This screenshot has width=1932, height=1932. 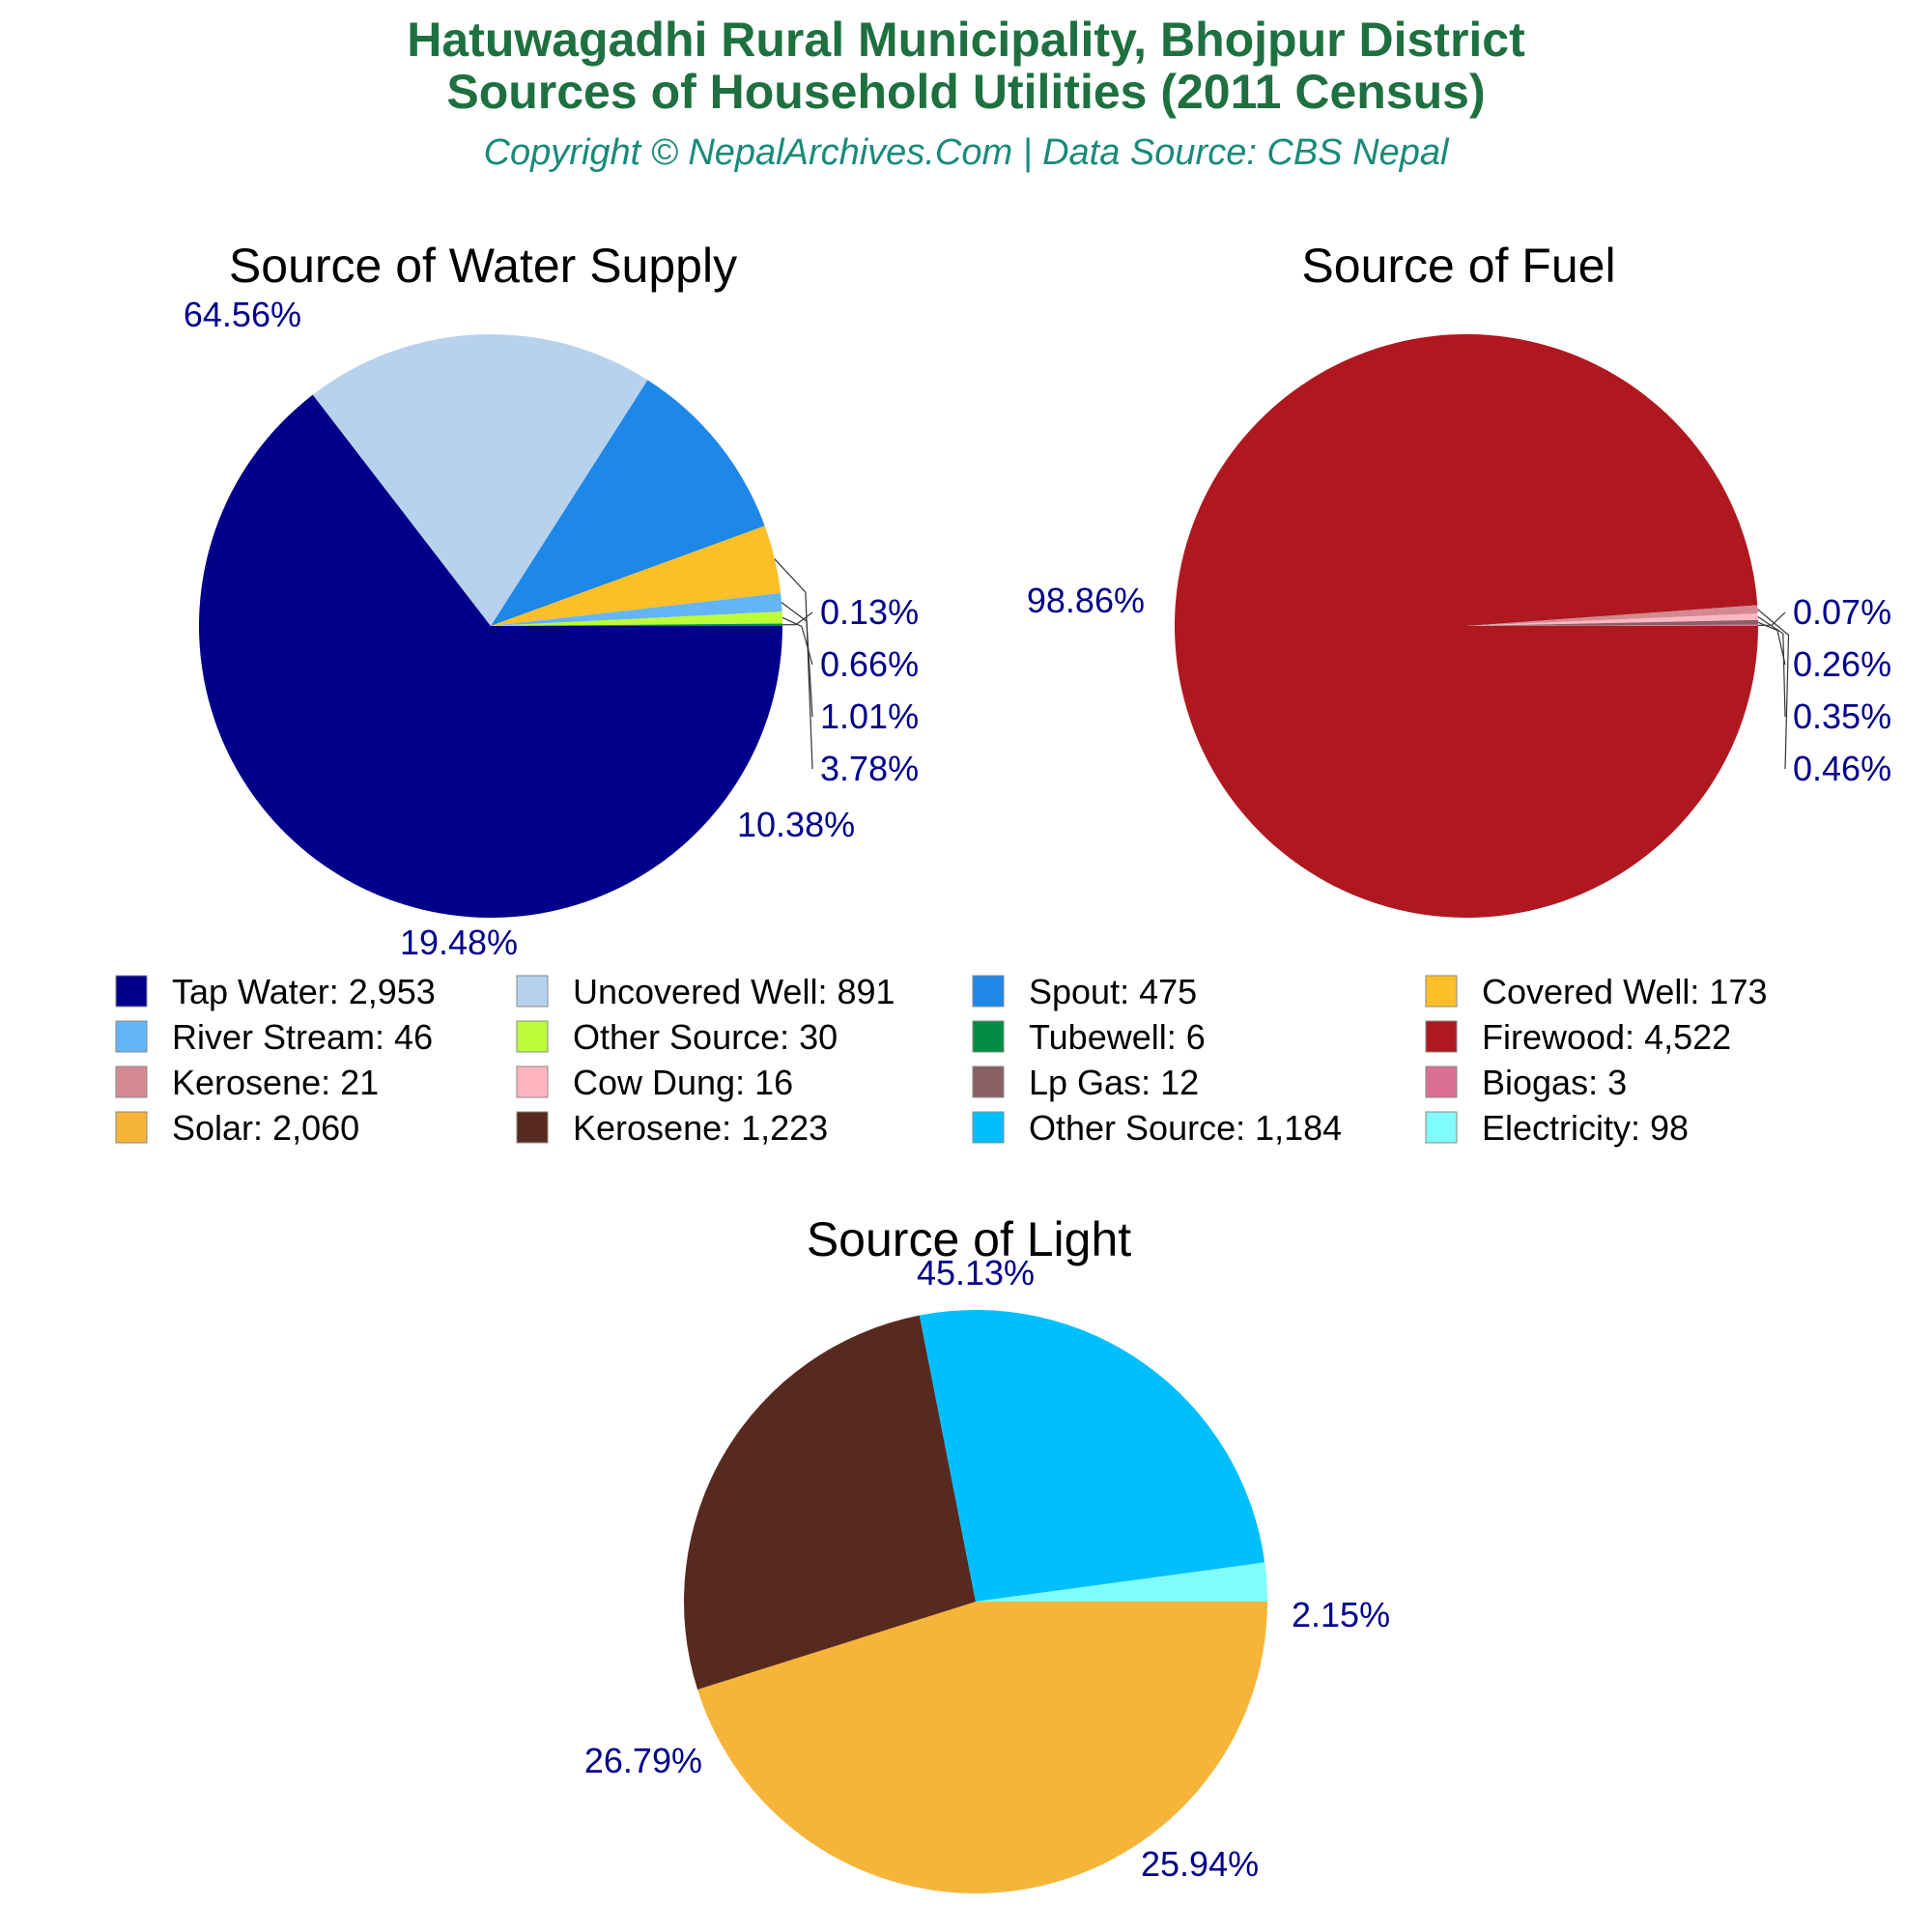 What do you see at coordinates (683, 1082) in the screenshot?
I see `legend-label-cow-dung: Cow Dung: 16` at bounding box center [683, 1082].